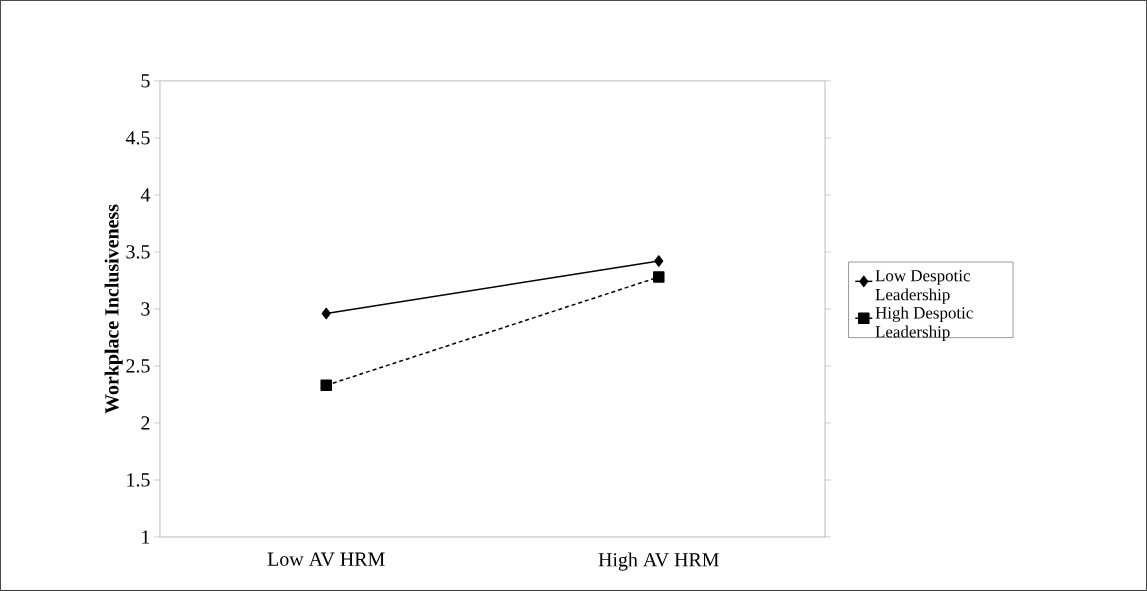 The height and width of the screenshot is (591, 1147). I want to click on y-axis-title: Workplace Inclusiveness, so click(113, 309).